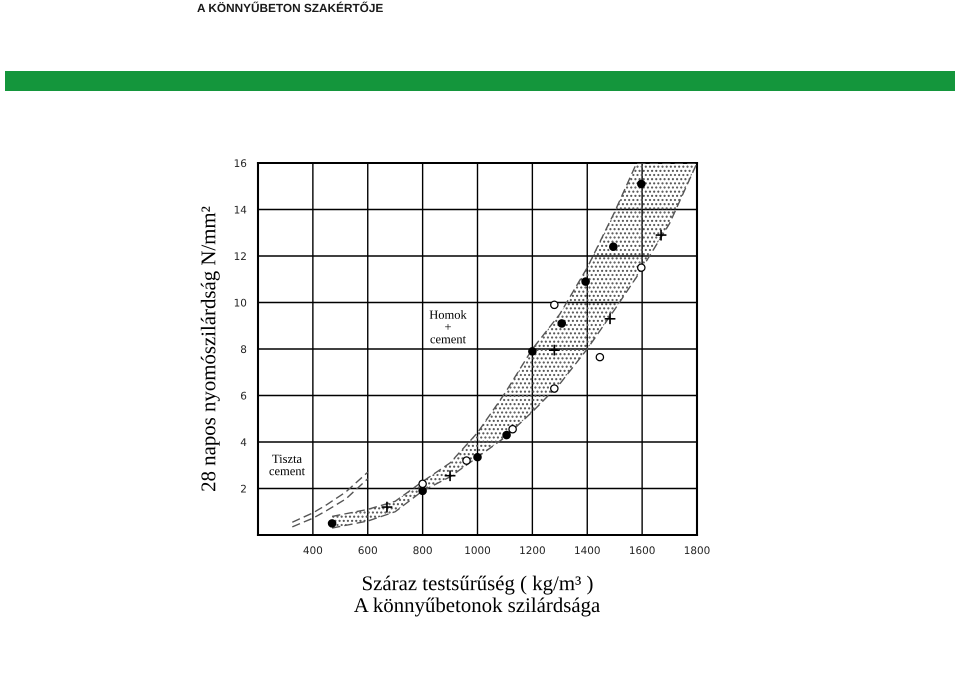 Image resolution: width=960 pixels, height=696 pixels. Describe the element at coordinates (532, 550) in the screenshot. I see `x-tick-label: 1200` at that location.